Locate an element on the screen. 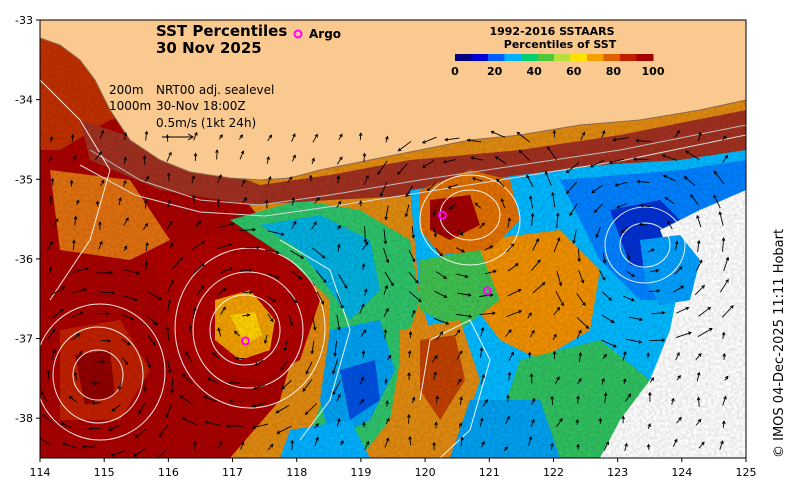 This screenshot has height=492, width=791. colorbar-tick-label: 60 is located at coordinates (574, 71).